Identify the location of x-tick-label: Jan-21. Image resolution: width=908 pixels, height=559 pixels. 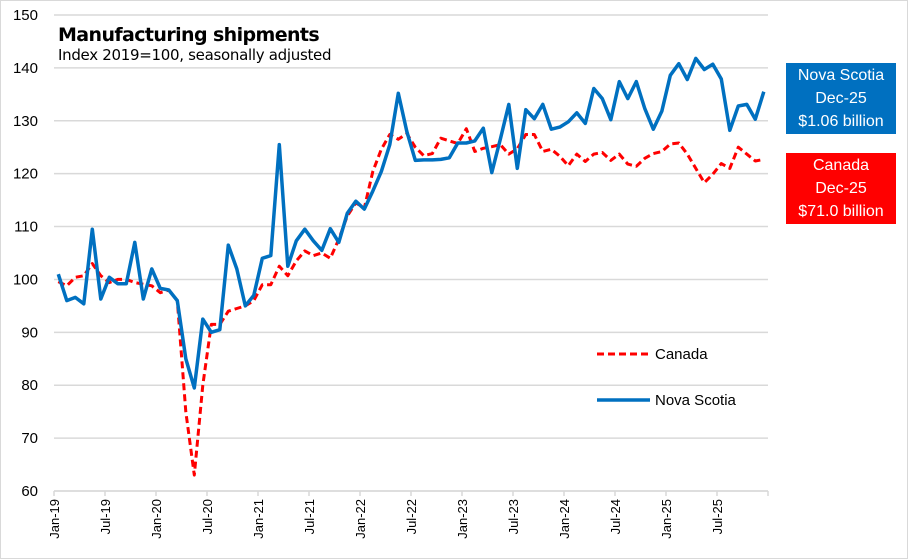
(258, 519).